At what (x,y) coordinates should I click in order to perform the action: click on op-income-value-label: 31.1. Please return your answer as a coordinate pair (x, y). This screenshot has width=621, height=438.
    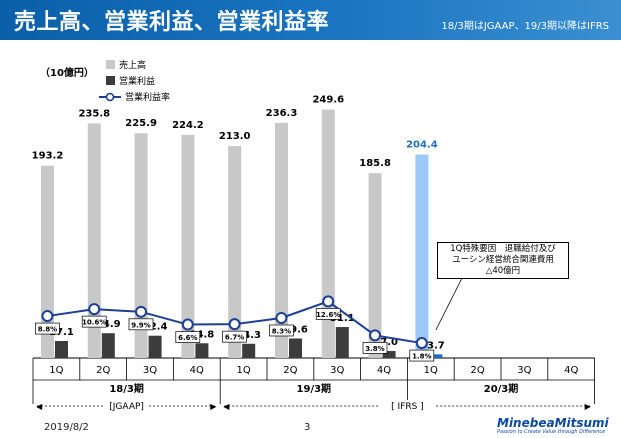
    Looking at the image, I should click on (342, 318).